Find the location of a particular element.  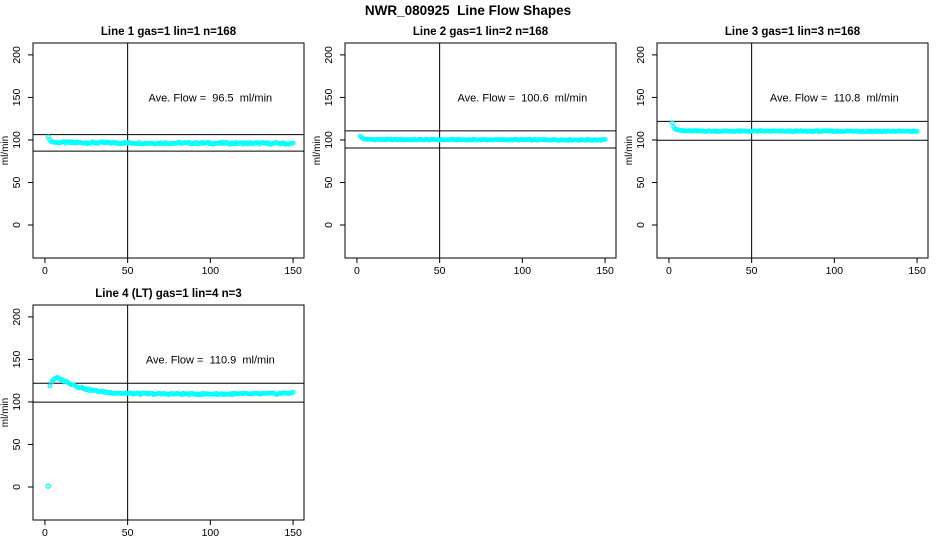

outlier-point is located at coordinates (48, 486).